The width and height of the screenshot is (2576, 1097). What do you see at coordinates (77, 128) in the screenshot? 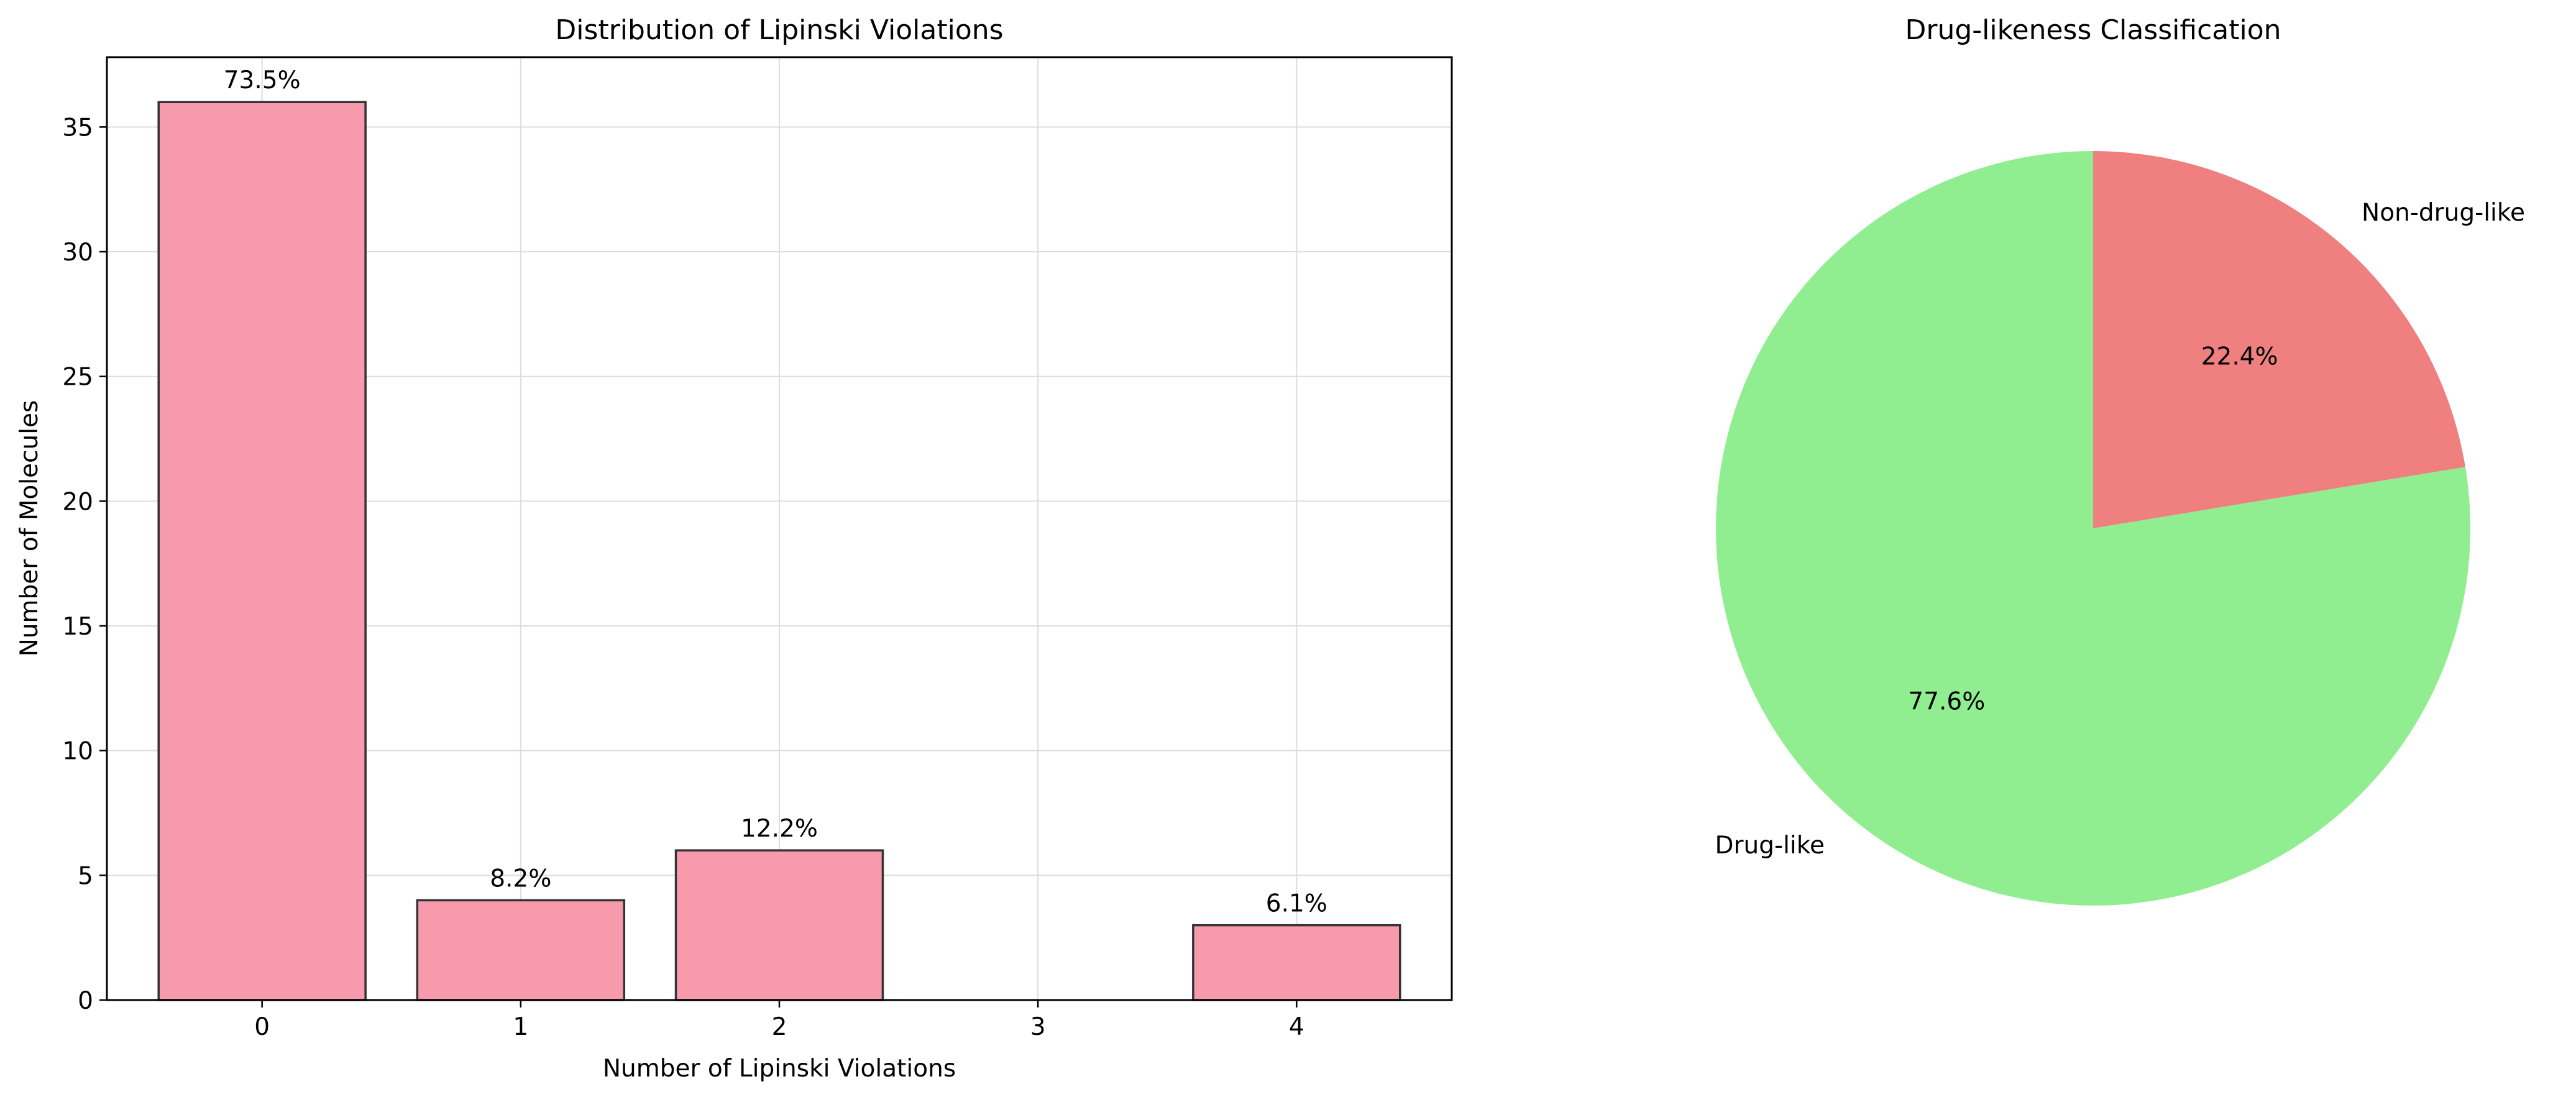
I see `bar-chart-y-tick-label: 35` at bounding box center [77, 128].